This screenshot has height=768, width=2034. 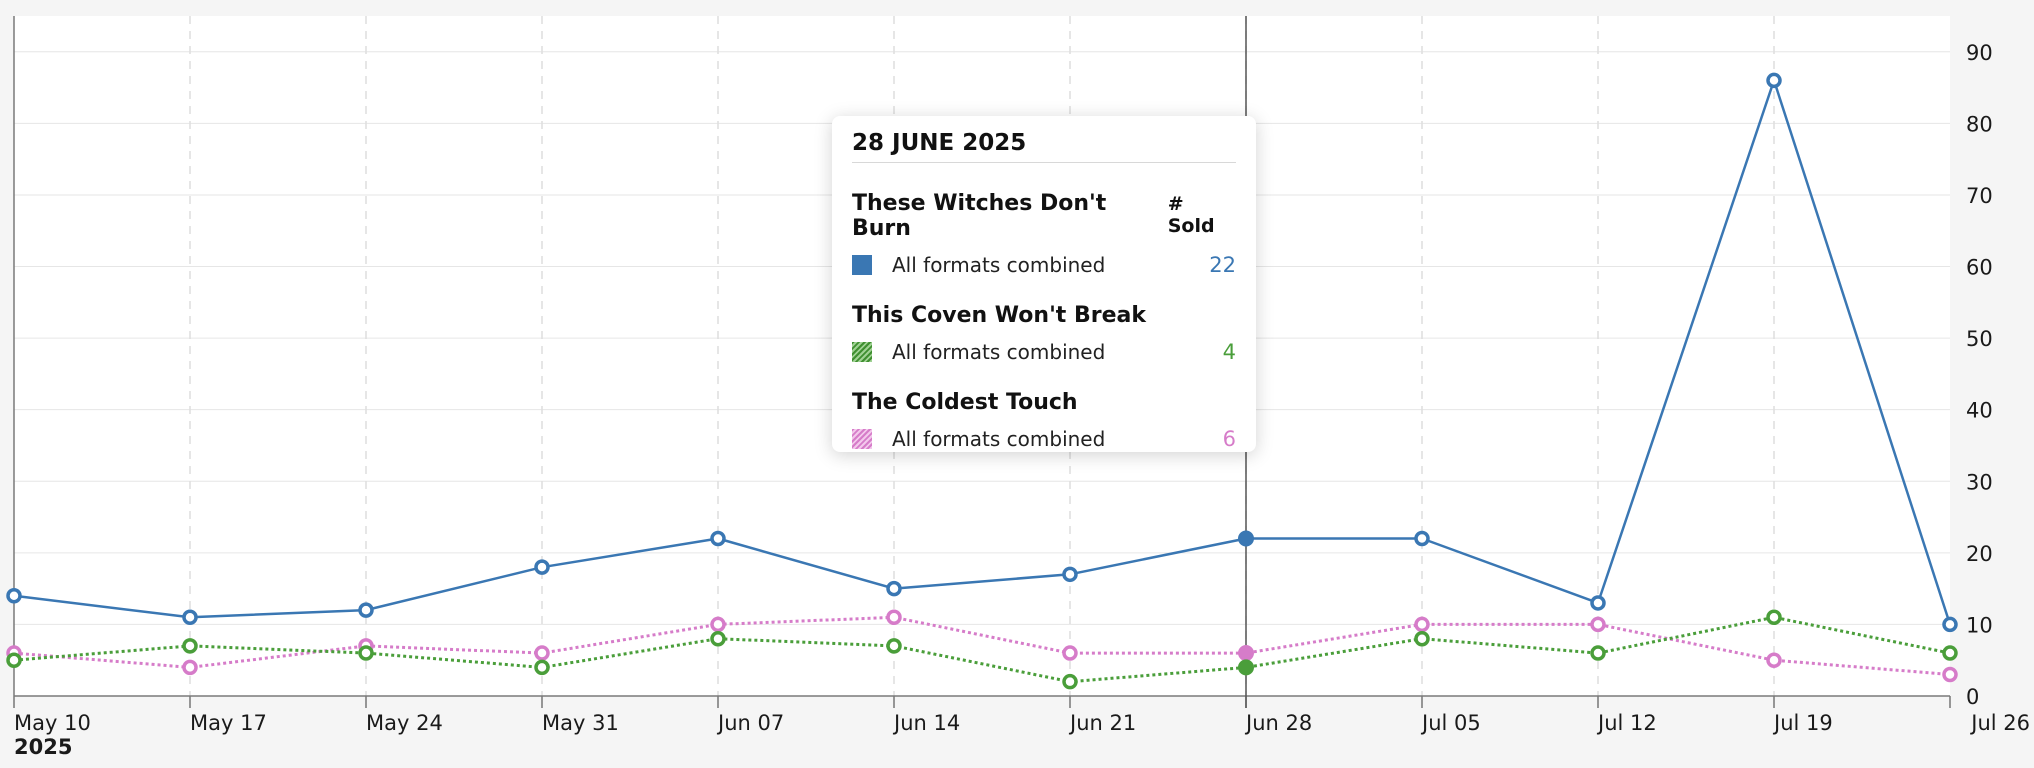 I want to click on x-year-label: 2025, so click(x=43, y=747).